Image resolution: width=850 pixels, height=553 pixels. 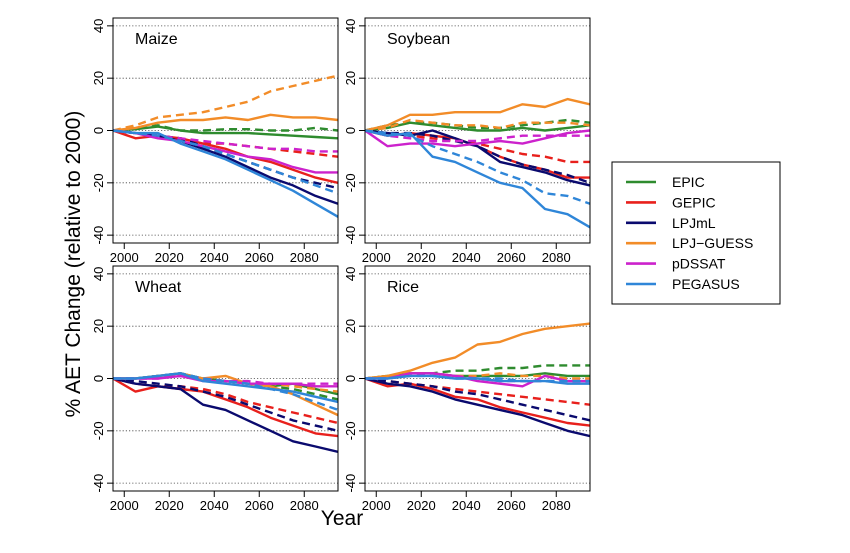 I want to click on legend-box, so click(x=696, y=233).